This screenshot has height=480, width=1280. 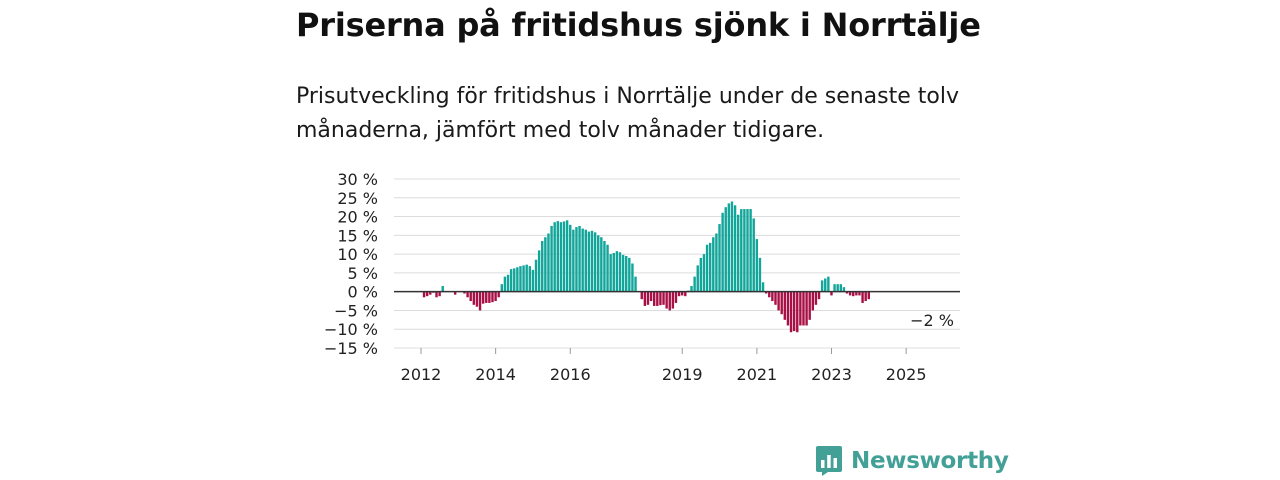 I want to click on y-tick-label: 15 %, so click(x=357, y=235).